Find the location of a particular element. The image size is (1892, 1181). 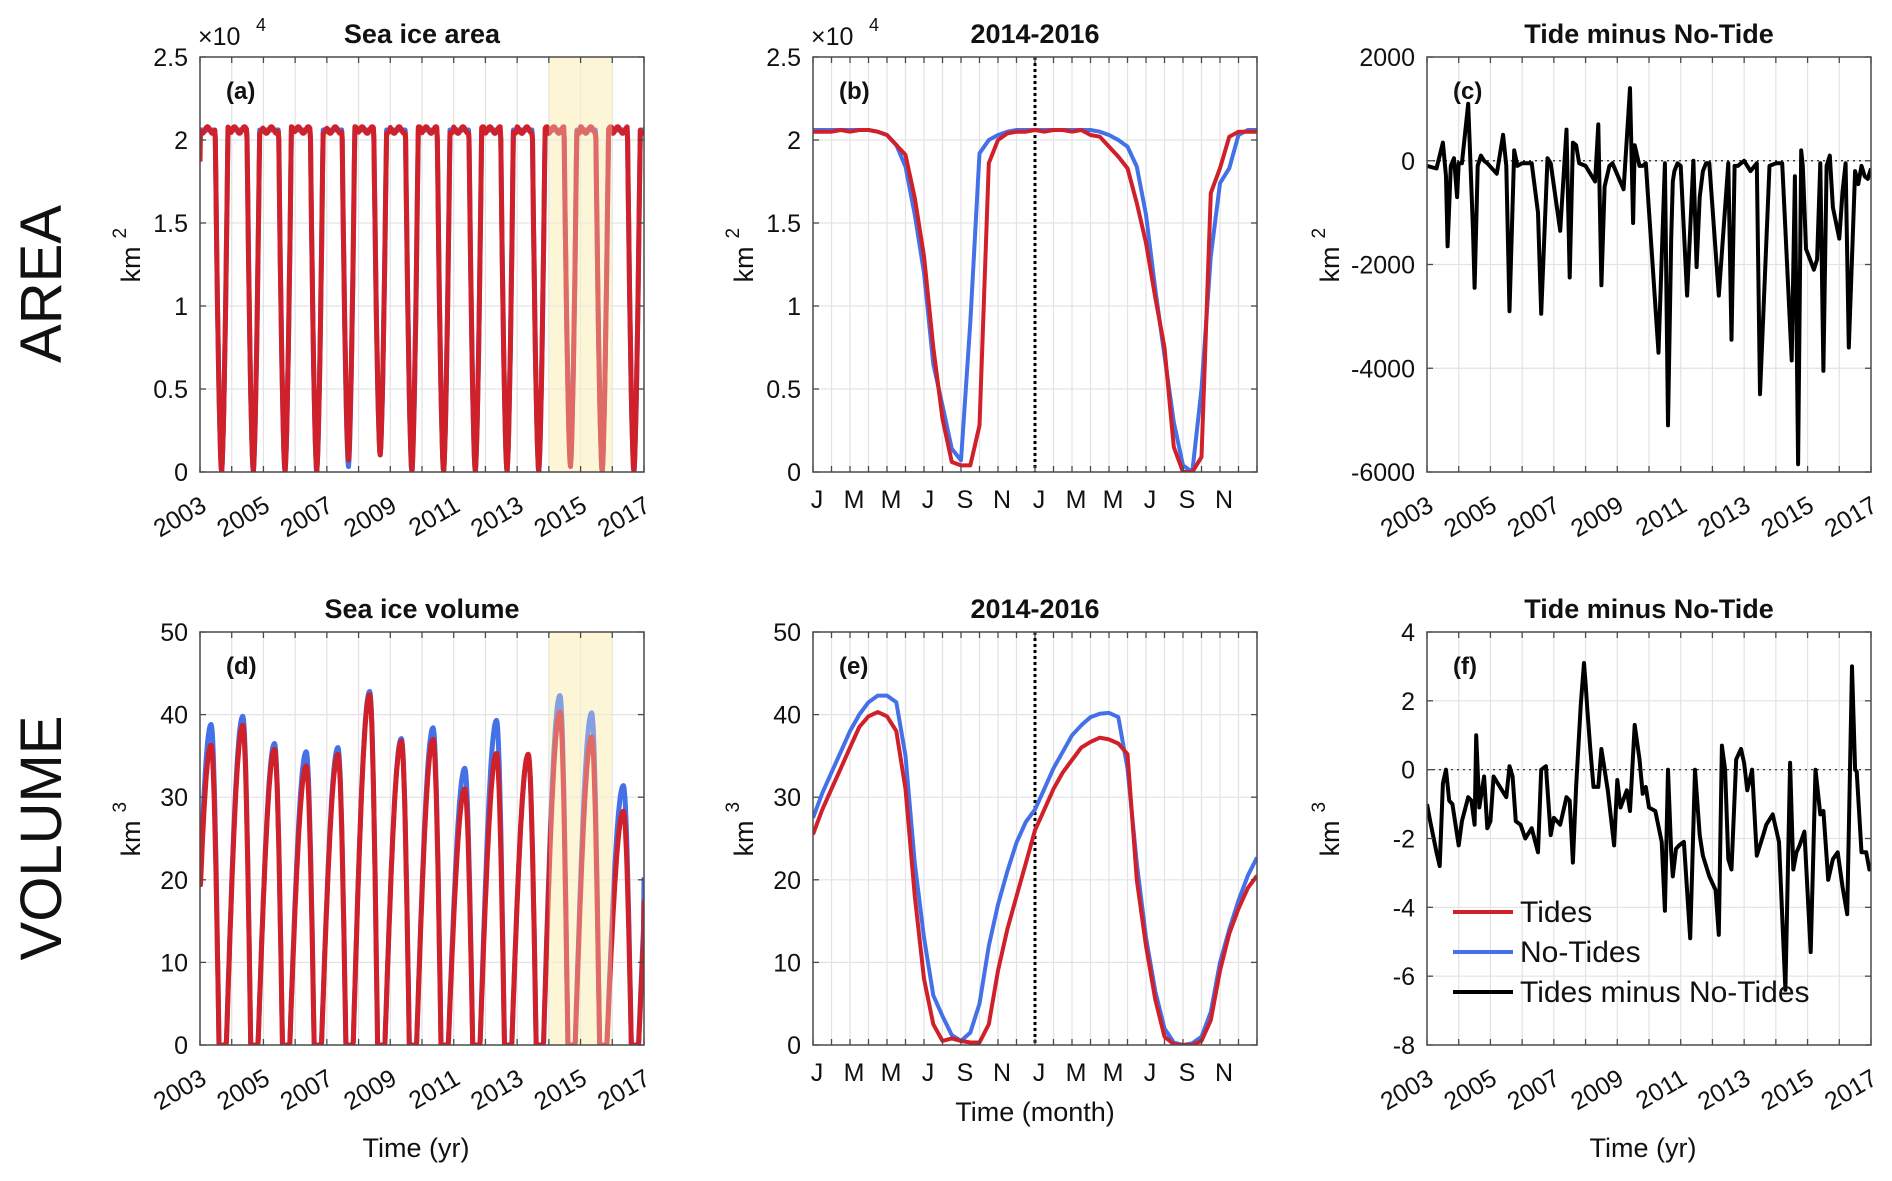

x-axis-label: Time (month) is located at coordinates (1035, 1112).